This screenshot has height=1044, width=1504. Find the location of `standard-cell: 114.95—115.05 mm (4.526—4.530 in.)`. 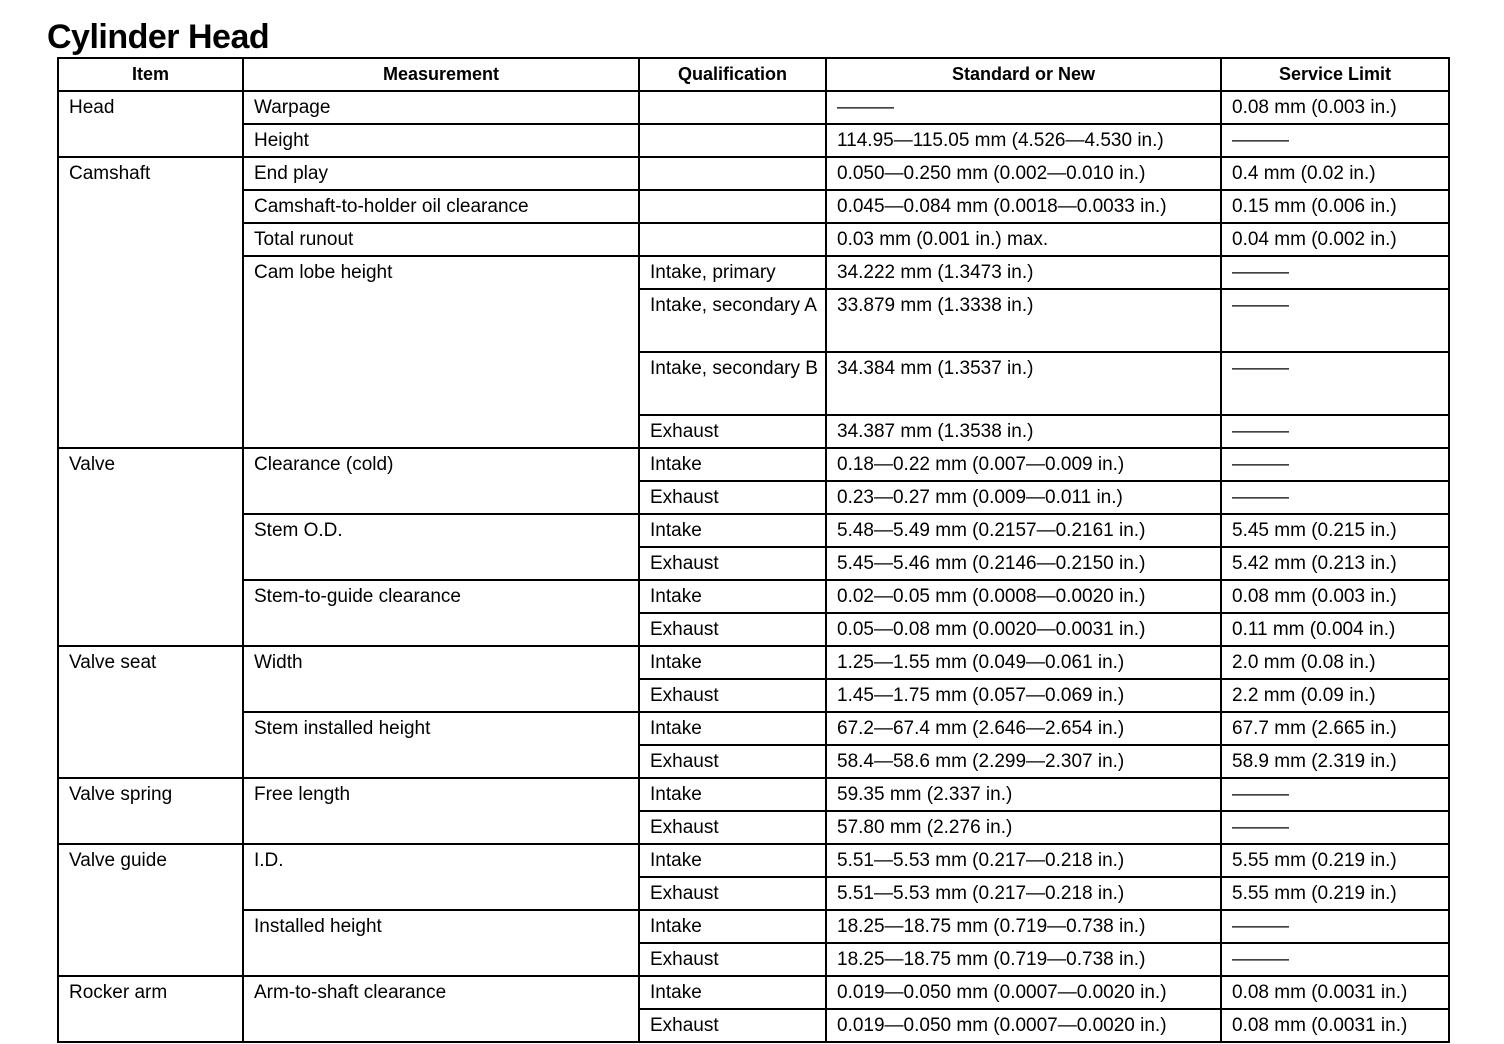

standard-cell: 114.95—115.05 mm (4.526—4.530 in.) is located at coordinates (1023, 140).